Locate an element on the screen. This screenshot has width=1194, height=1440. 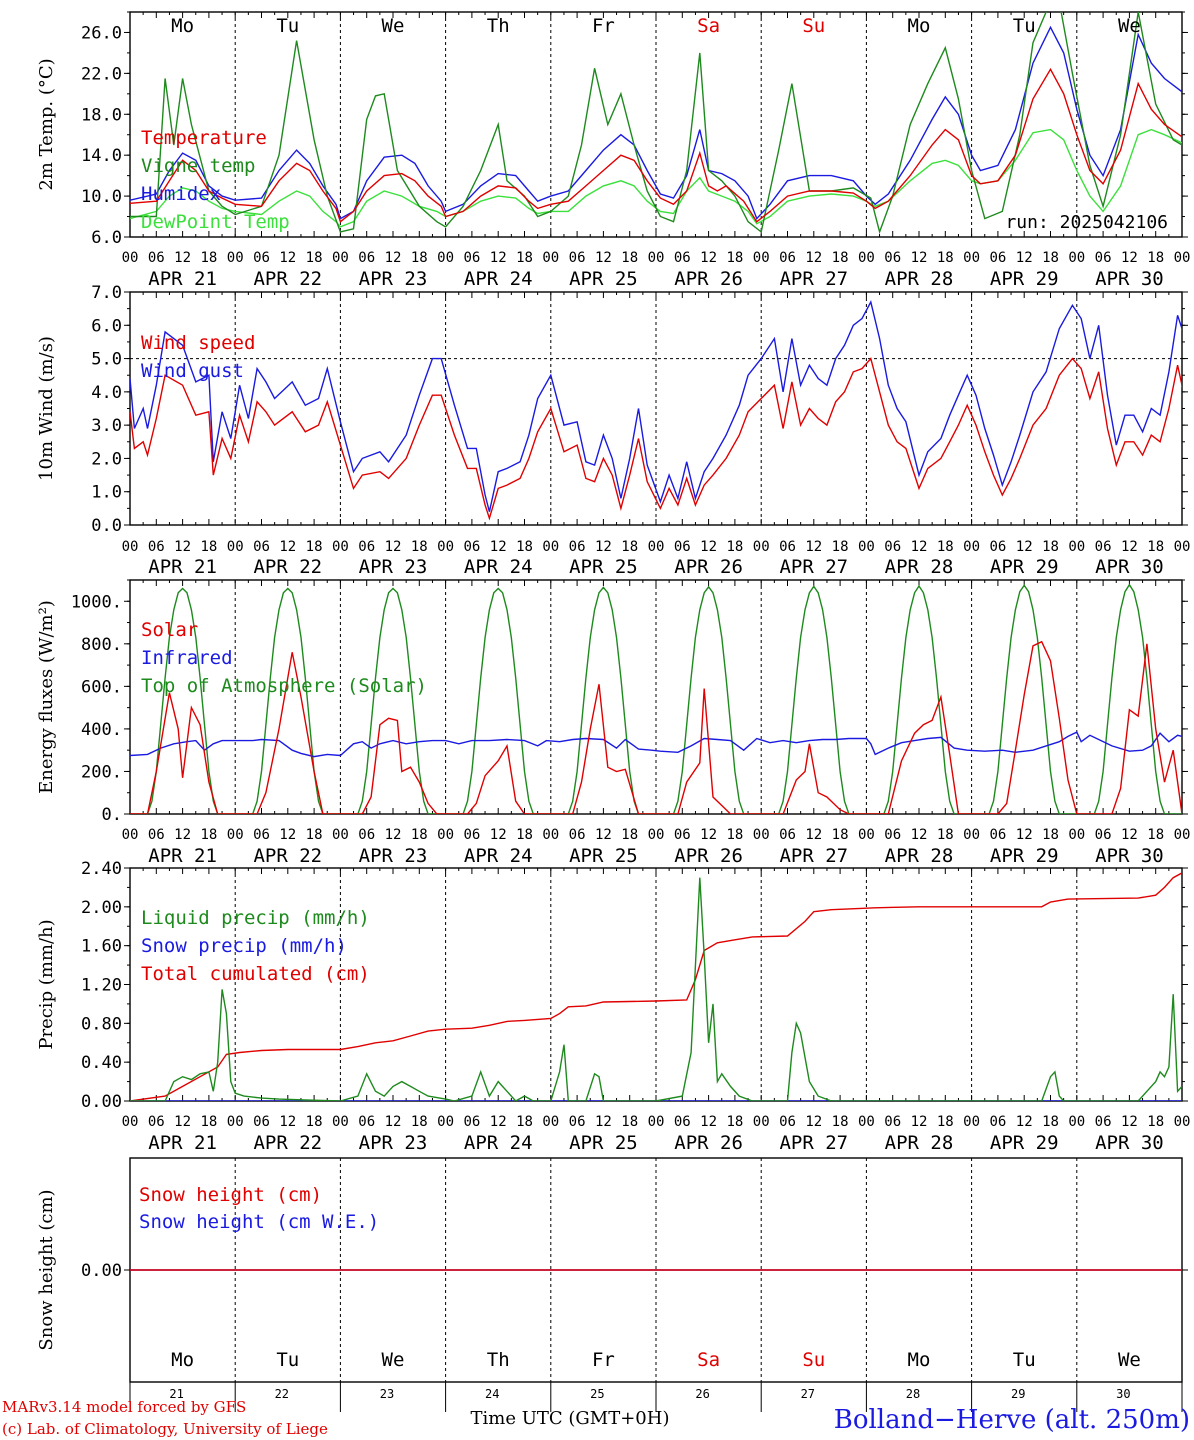
date-label: APR 30 is located at coordinates (1129, 567).